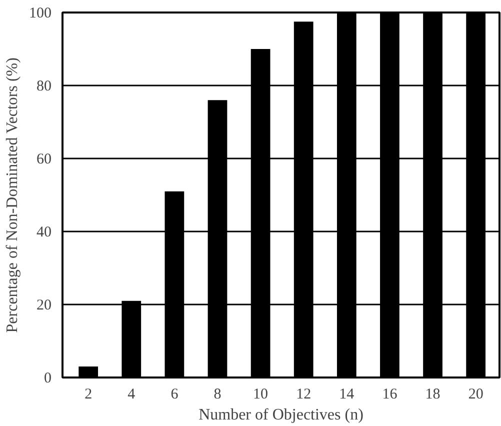 This screenshot has height=426, width=501. Describe the element at coordinates (40, 14) in the screenshot. I see `y-tick-label: 100` at that location.